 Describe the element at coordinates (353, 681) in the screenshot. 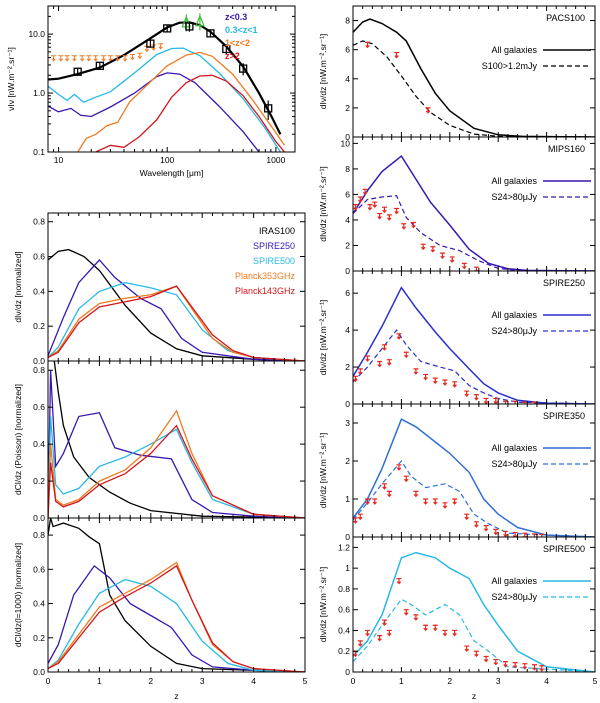

I see `right-xtick-label: 0` at that location.